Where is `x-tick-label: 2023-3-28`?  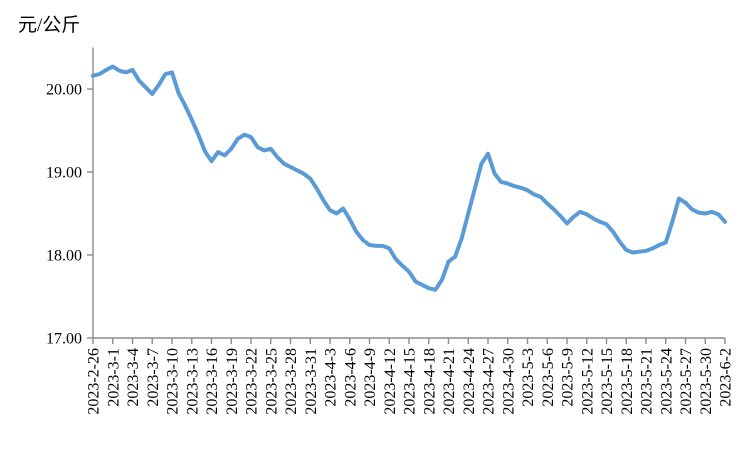
x-tick-label: 2023-3-28 is located at coordinates (291, 381).